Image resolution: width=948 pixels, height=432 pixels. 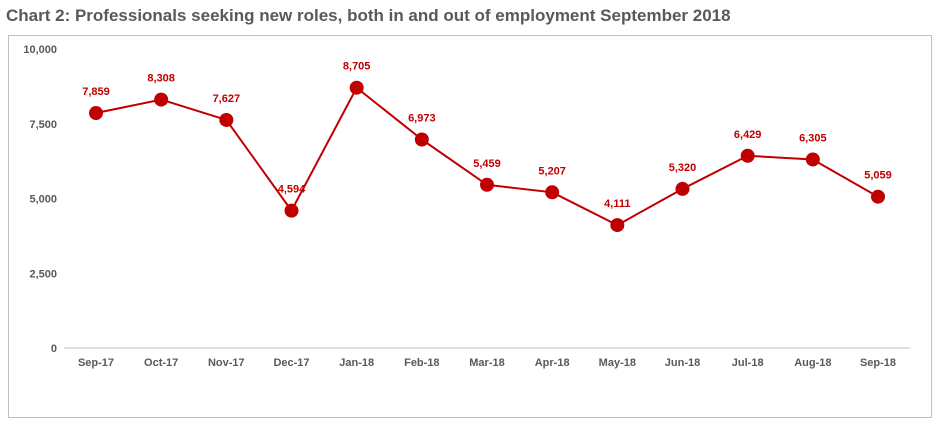 What do you see at coordinates (878, 176) in the screenshot?
I see `data-label: 5,059` at bounding box center [878, 176].